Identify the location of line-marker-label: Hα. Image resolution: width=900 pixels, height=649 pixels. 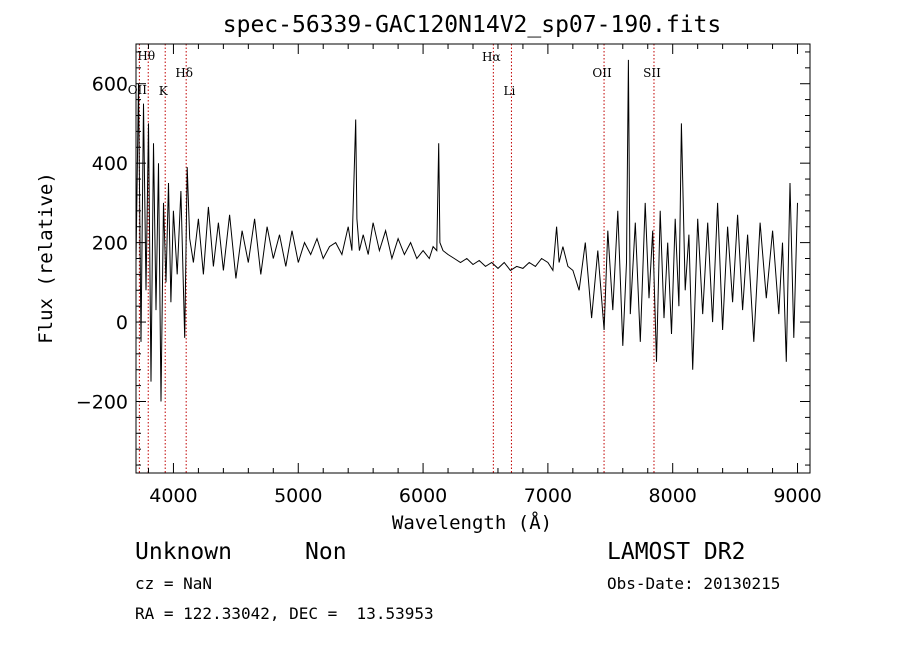
(491, 57).